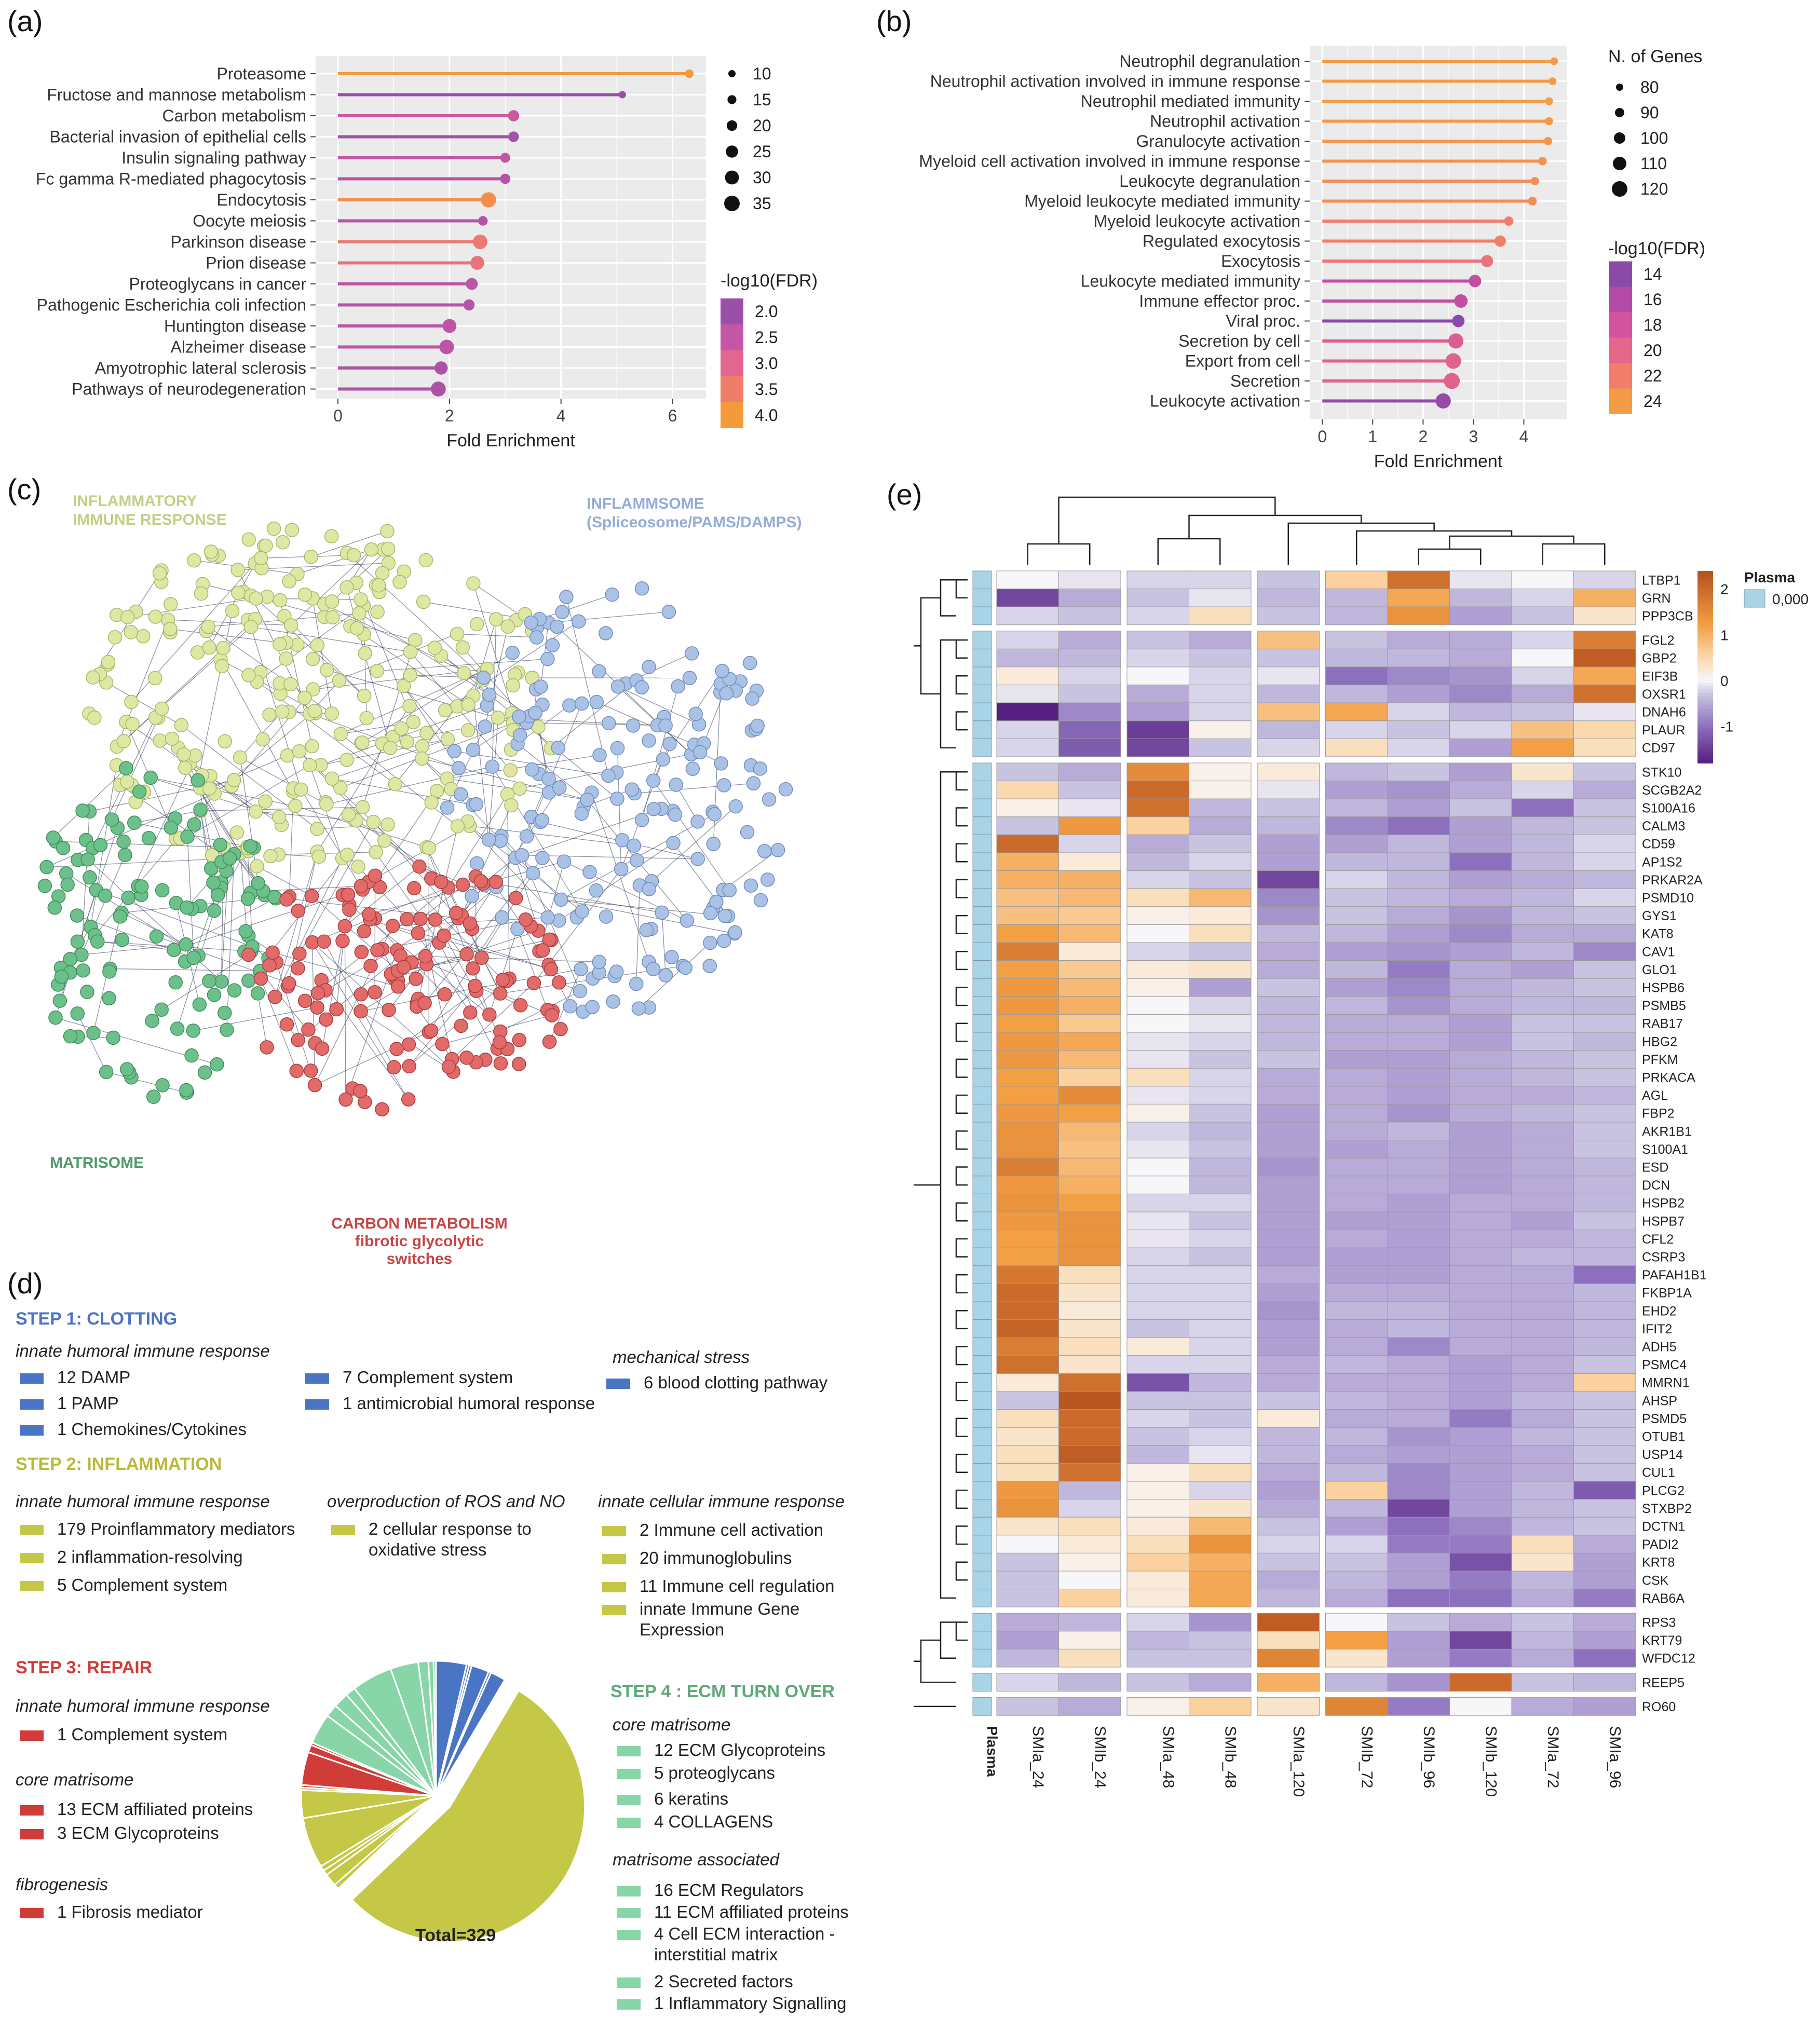 This screenshot has width=1820, height=2019. Describe the element at coordinates (1552, 1757) in the screenshot. I see `column-label: SMIa_72` at that location.